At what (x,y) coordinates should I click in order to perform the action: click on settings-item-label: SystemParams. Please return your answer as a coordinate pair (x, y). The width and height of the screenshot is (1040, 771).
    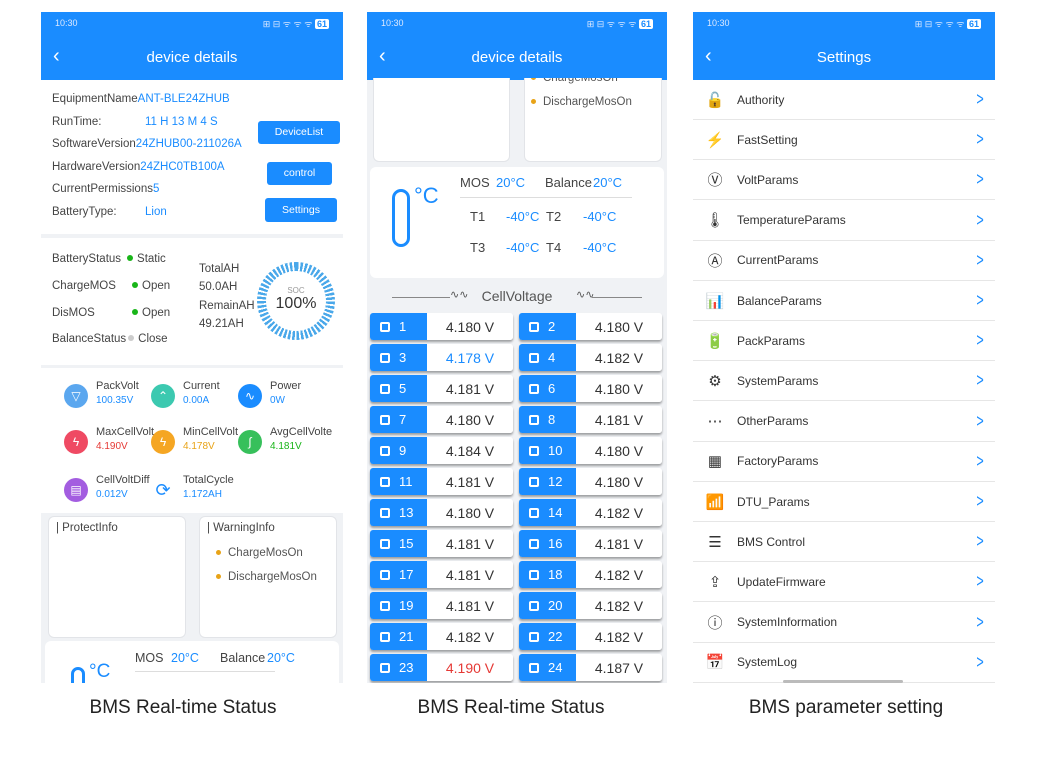
    Looking at the image, I should click on (778, 380).